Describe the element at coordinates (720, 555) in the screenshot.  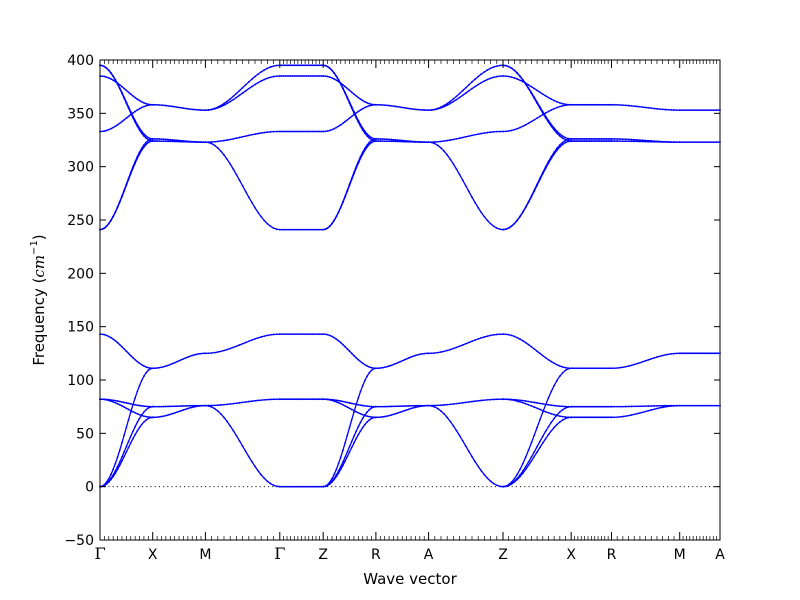
I see `x-tick-label: A` at that location.